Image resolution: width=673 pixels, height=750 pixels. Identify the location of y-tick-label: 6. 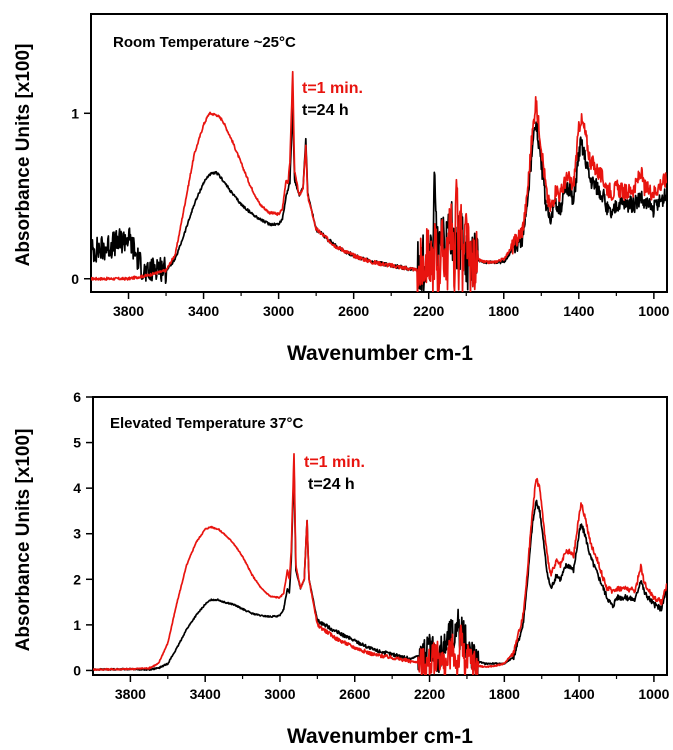
(77, 397).